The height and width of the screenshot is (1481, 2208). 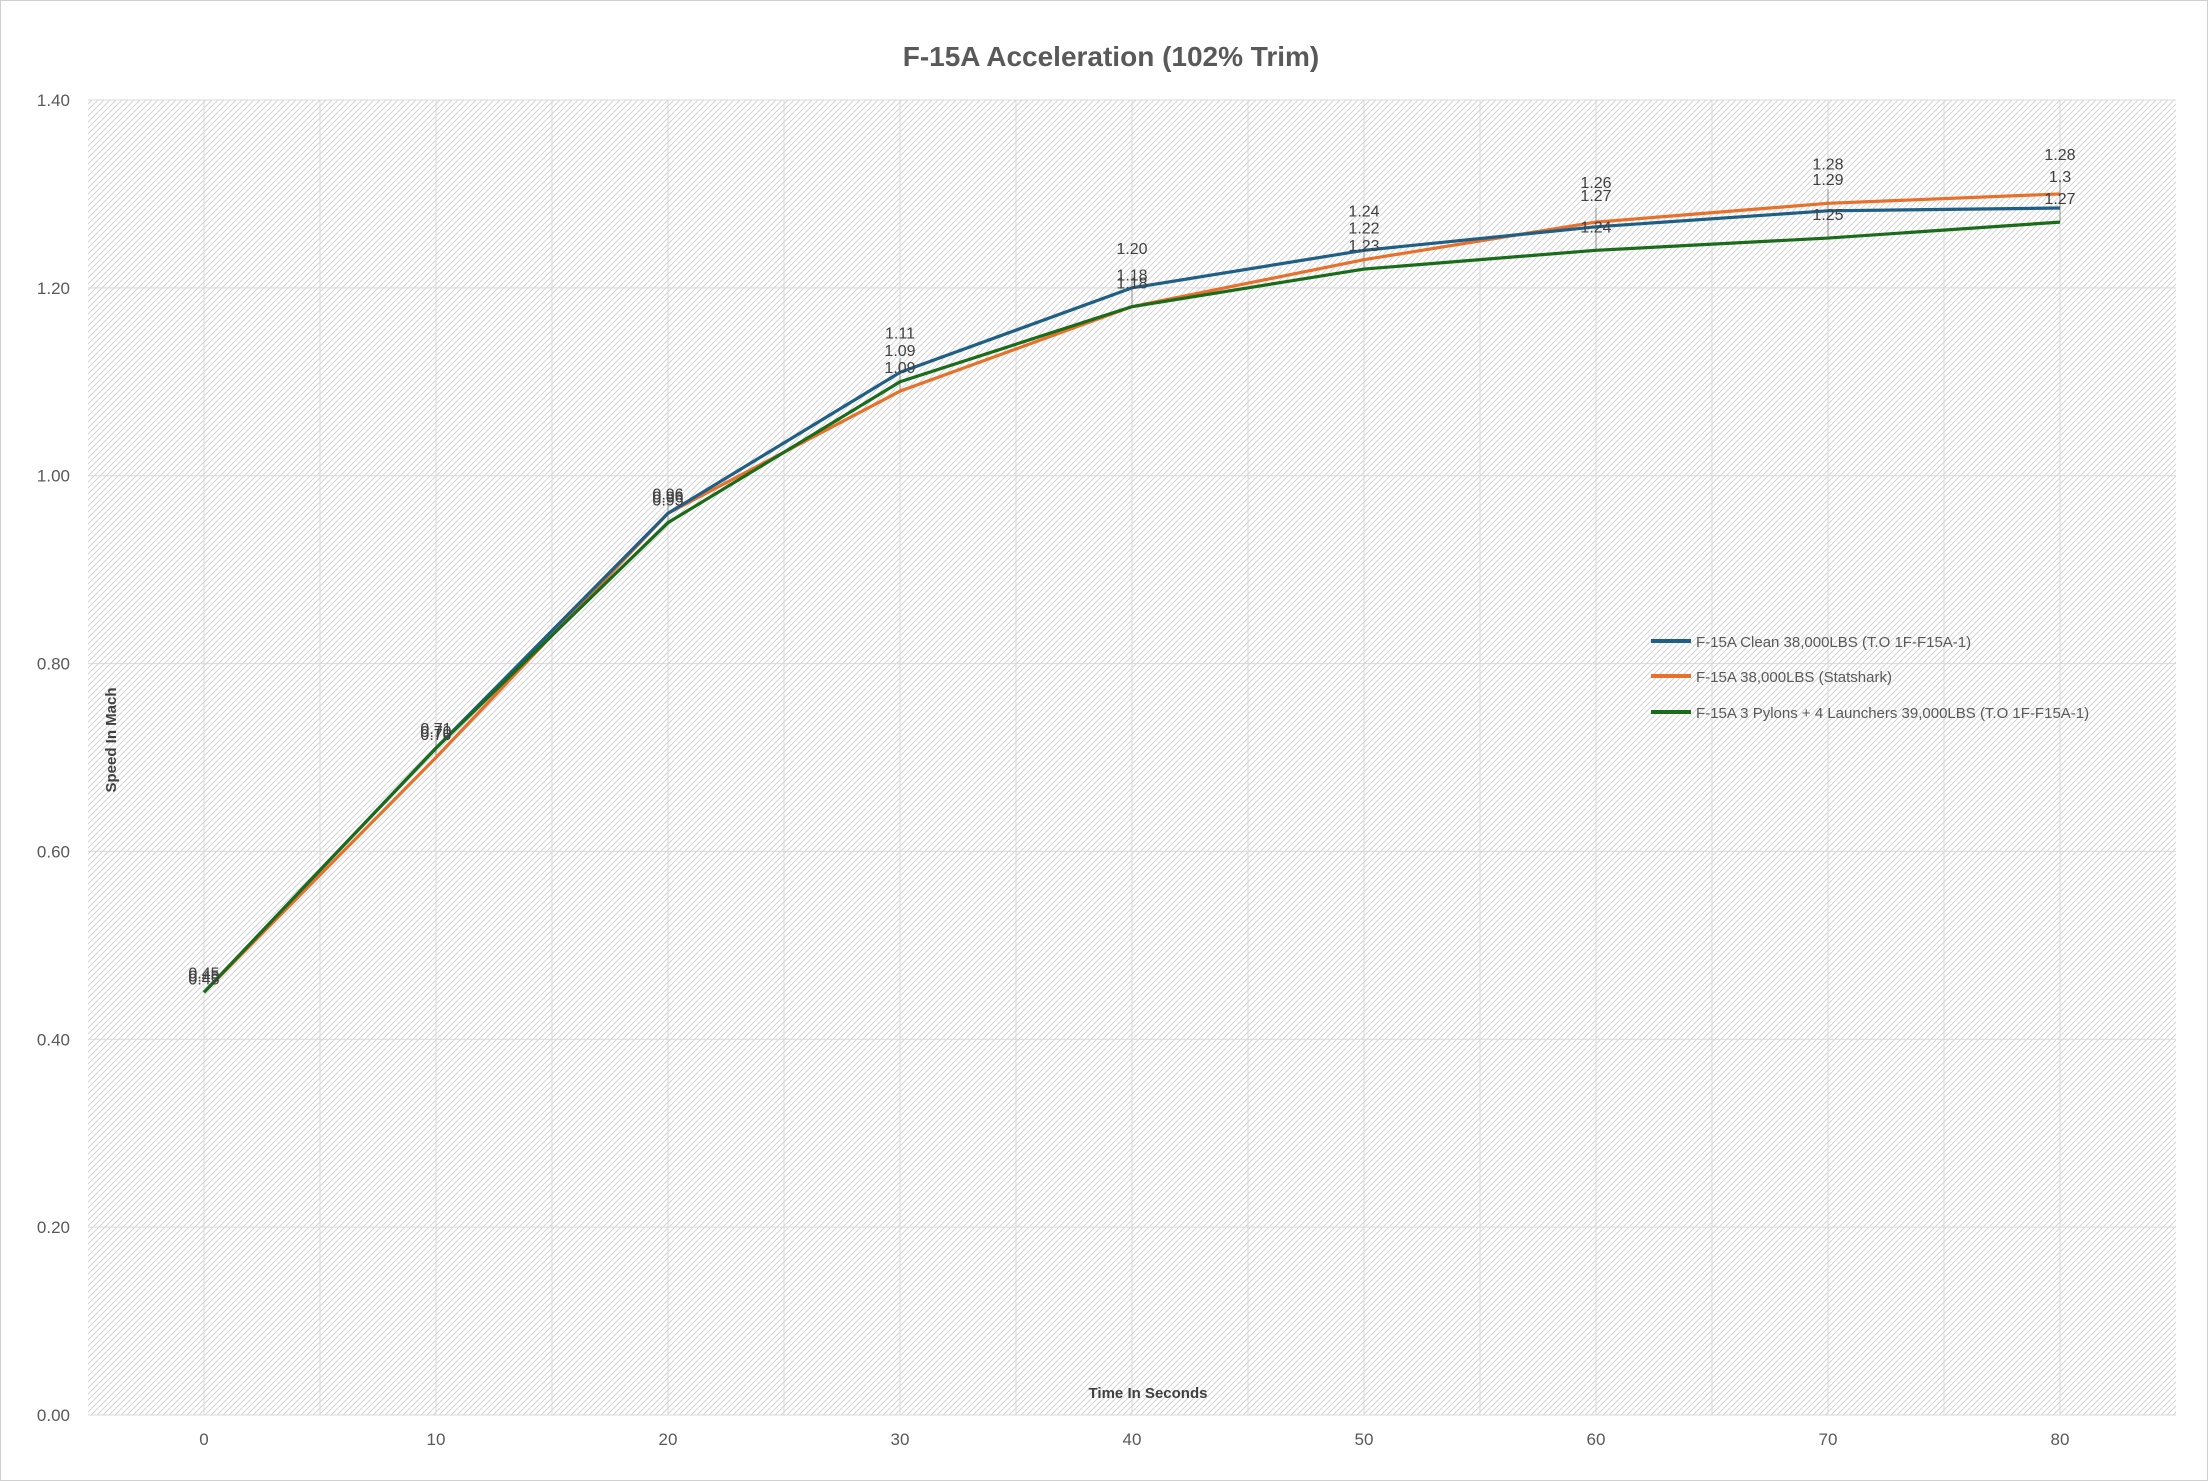 I want to click on y-tick-label: 0.40, so click(x=53, y=1039).